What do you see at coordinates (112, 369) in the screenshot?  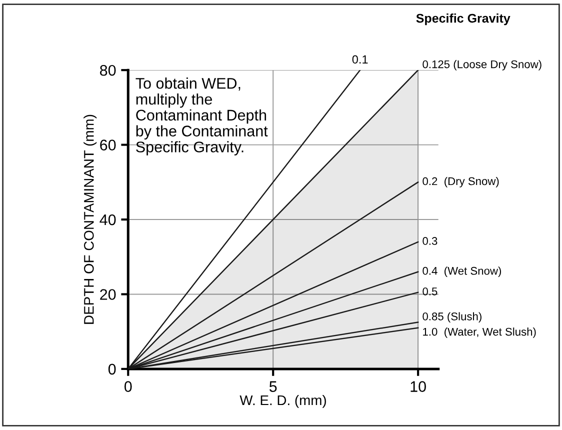 I see `y-tick-label: 0` at bounding box center [112, 369].